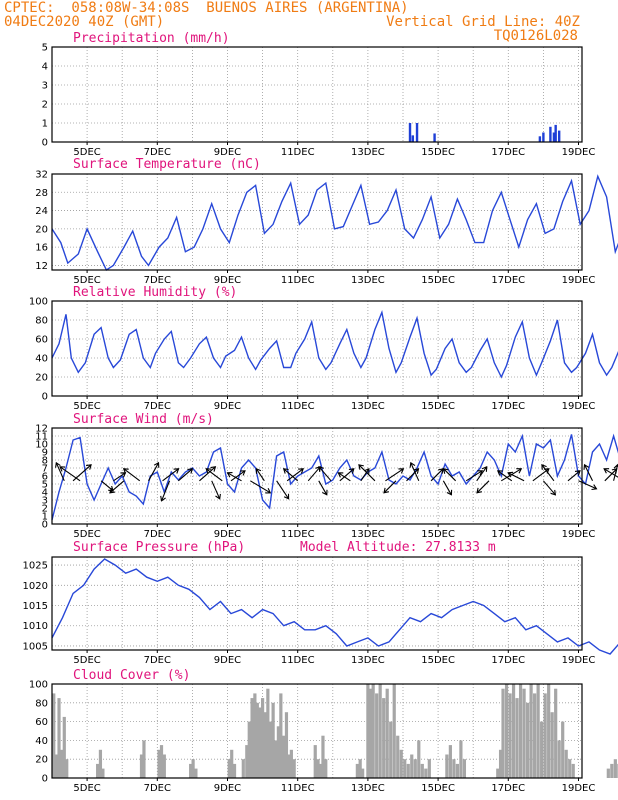 The image size is (618, 800). Describe the element at coordinates (86, 788) in the screenshot. I see `x-tick-label: 5DEC` at that location.